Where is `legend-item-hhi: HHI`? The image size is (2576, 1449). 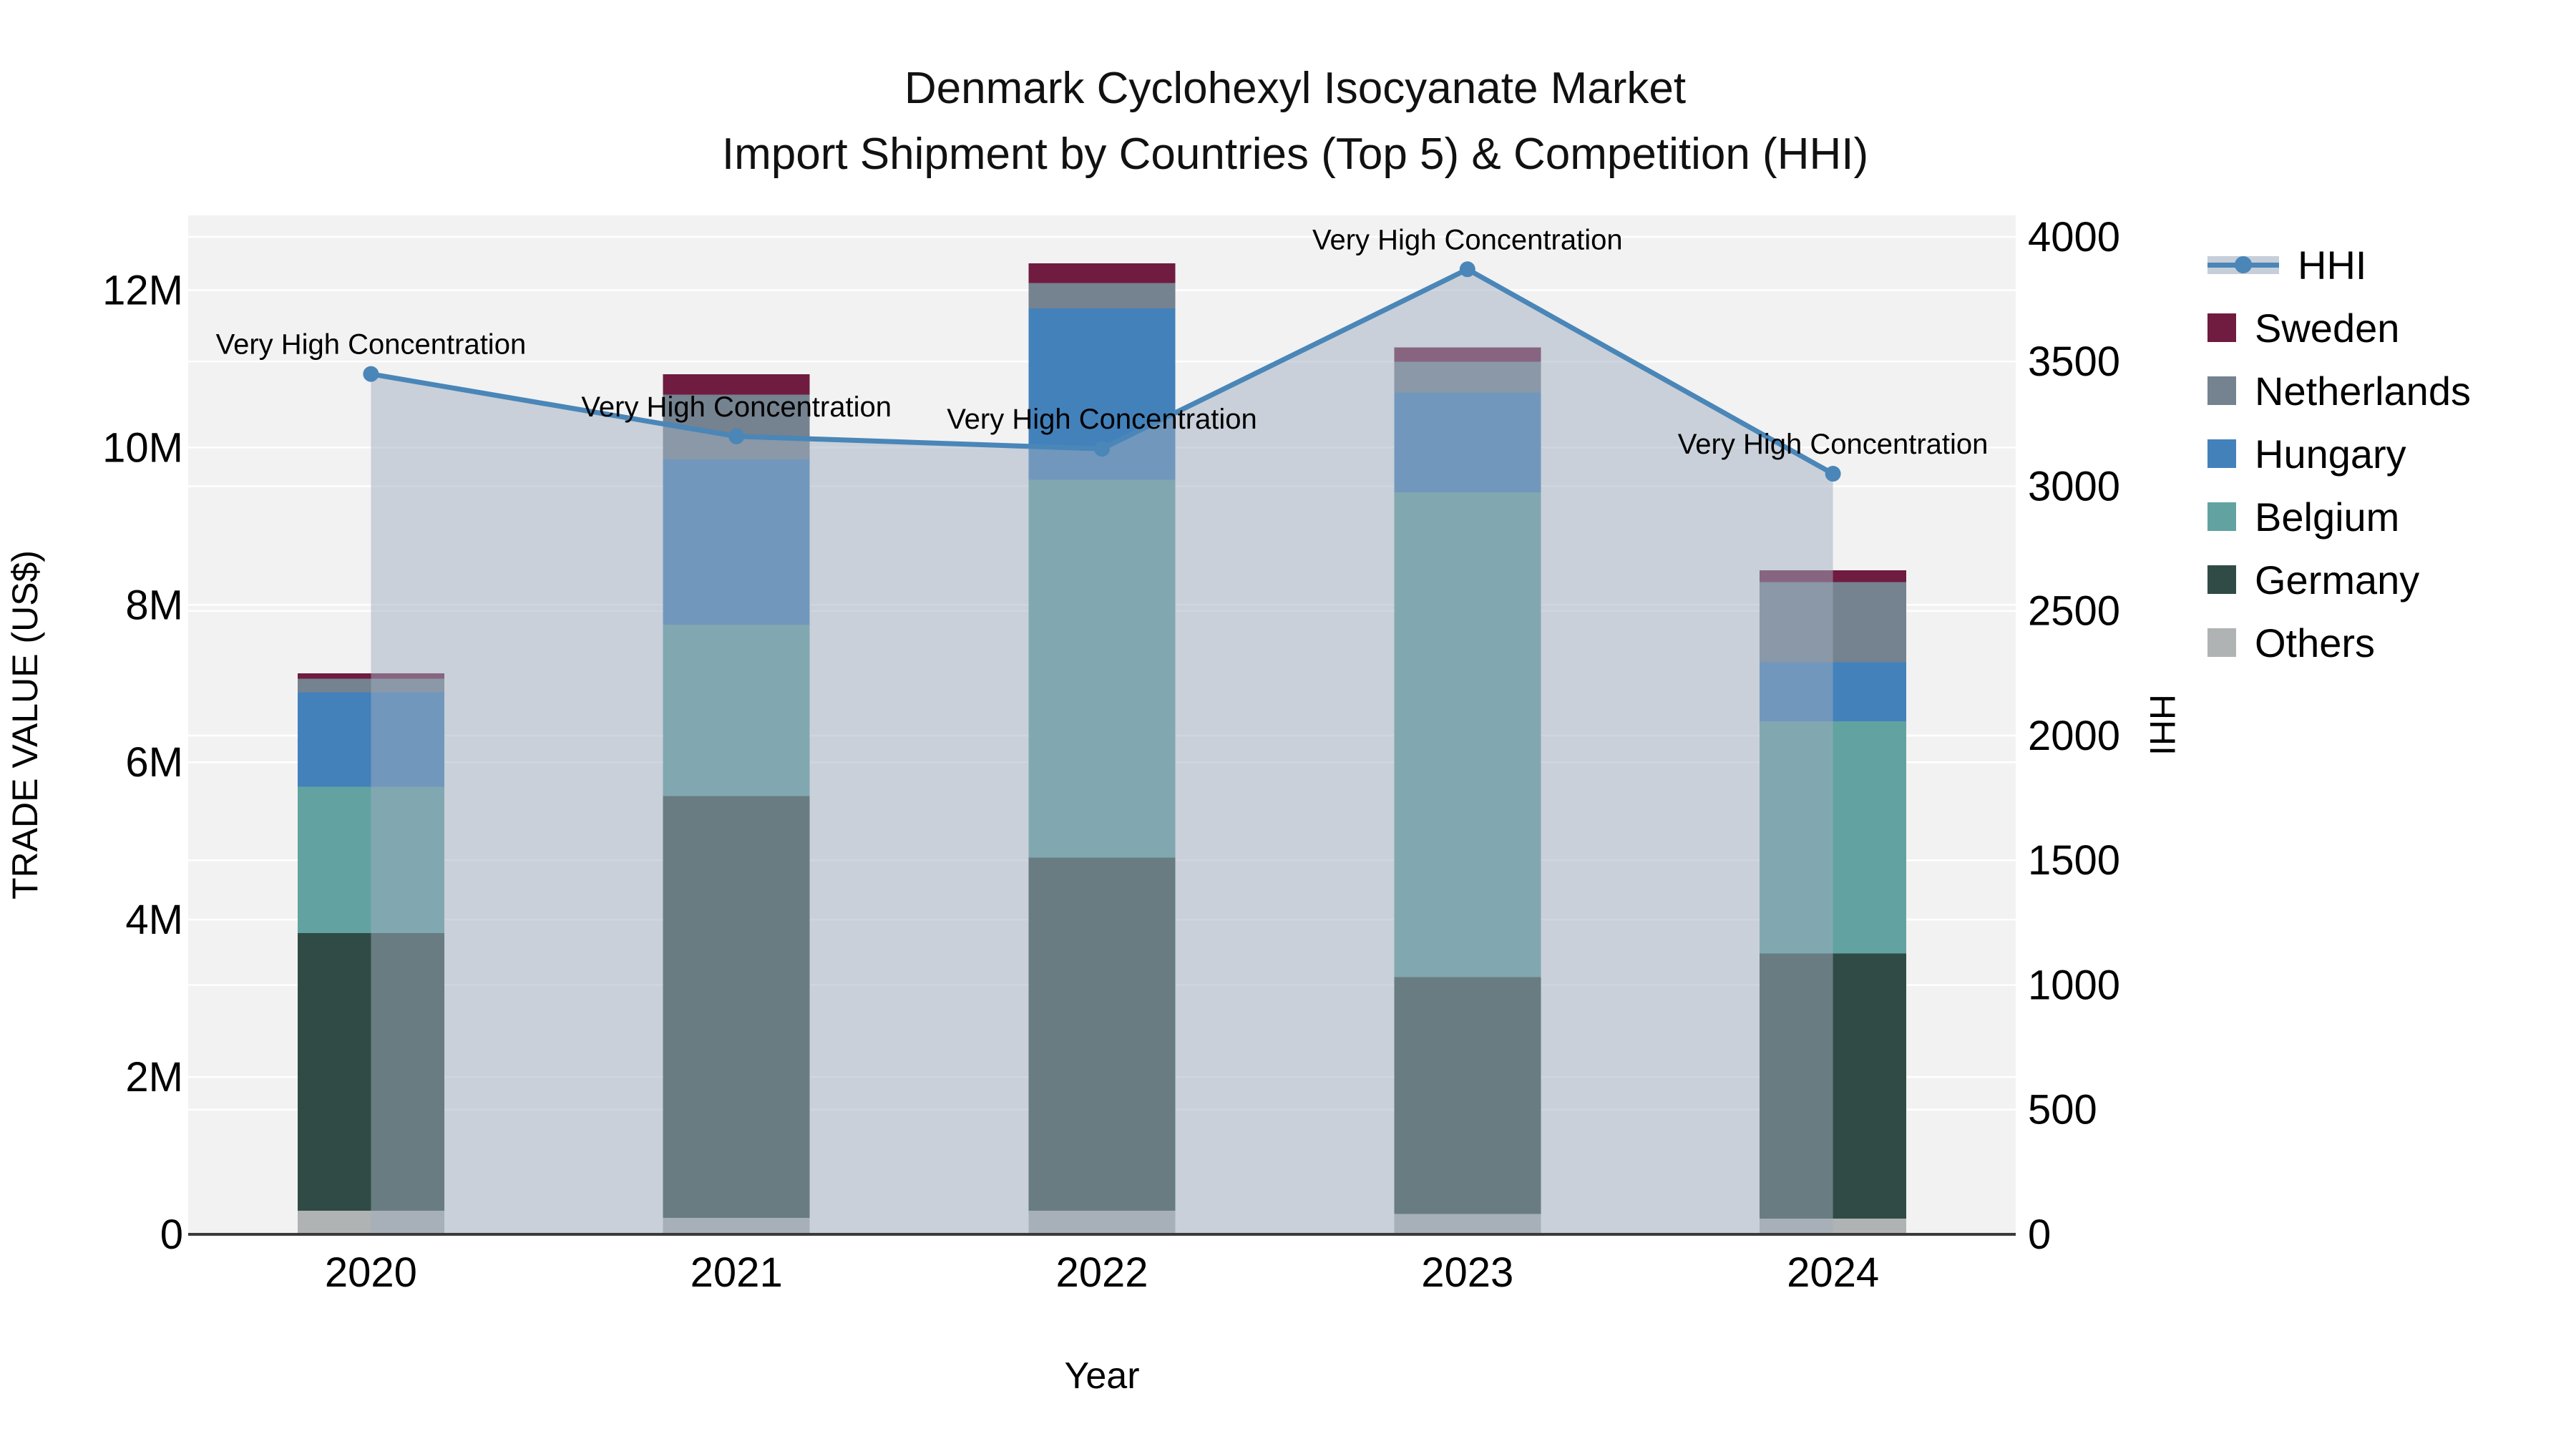
legend-item-hhi: HHI is located at coordinates (2339, 264).